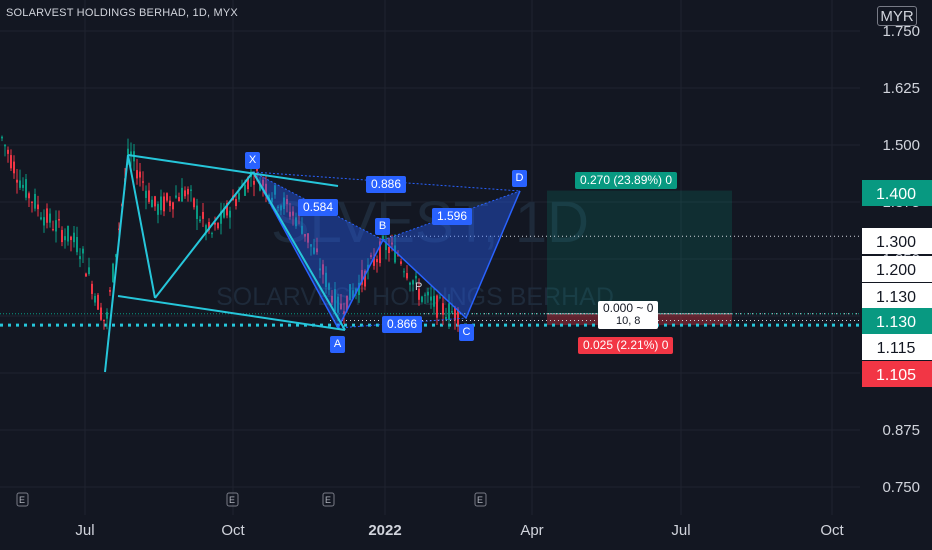  I want to click on pattern-point-b: B, so click(382, 226).